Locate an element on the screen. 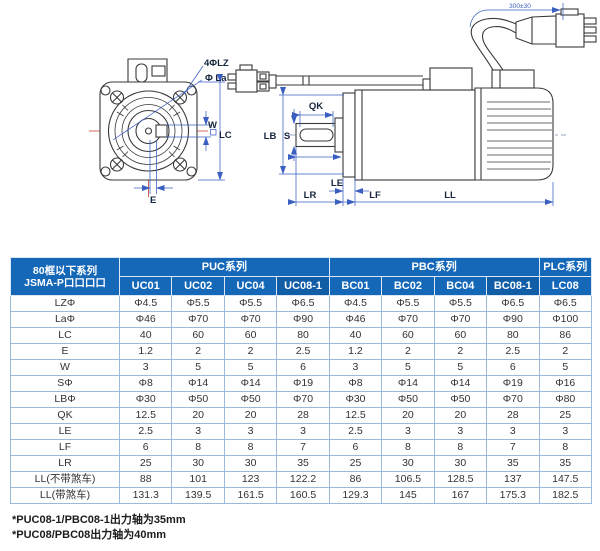  table-cell: 129.3 is located at coordinates (355, 495).